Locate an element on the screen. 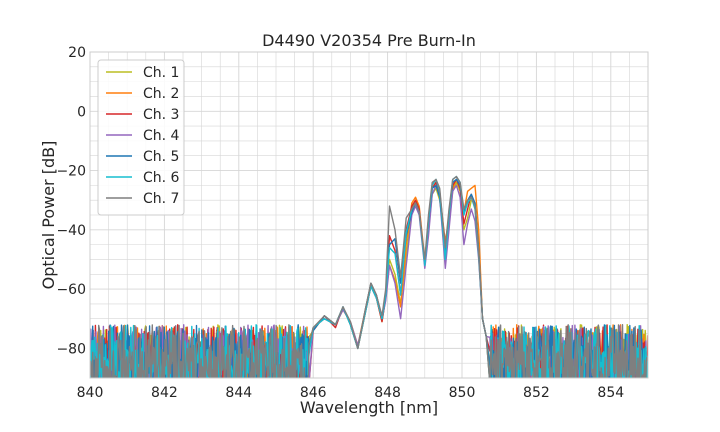 This screenshot has height=432, width=720. legend: Ch. 1 Ch. 2 Ch. 3 Ch. 4 Ch. 5 Ch. 6 Ch. 7 is located at coordinates (141, 137).